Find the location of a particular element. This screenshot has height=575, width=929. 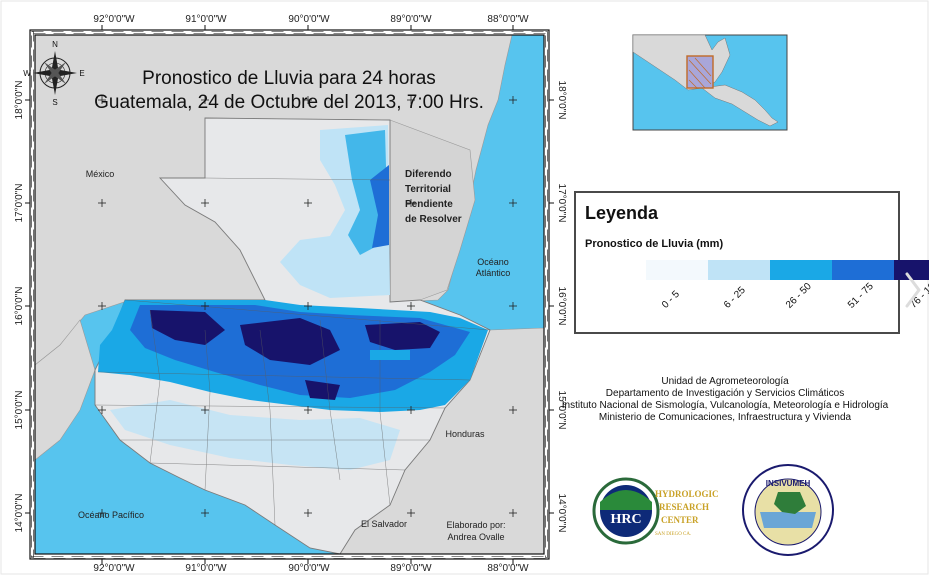

lon-label-top: 92°0'0"W is located at coordinates (114, 19).